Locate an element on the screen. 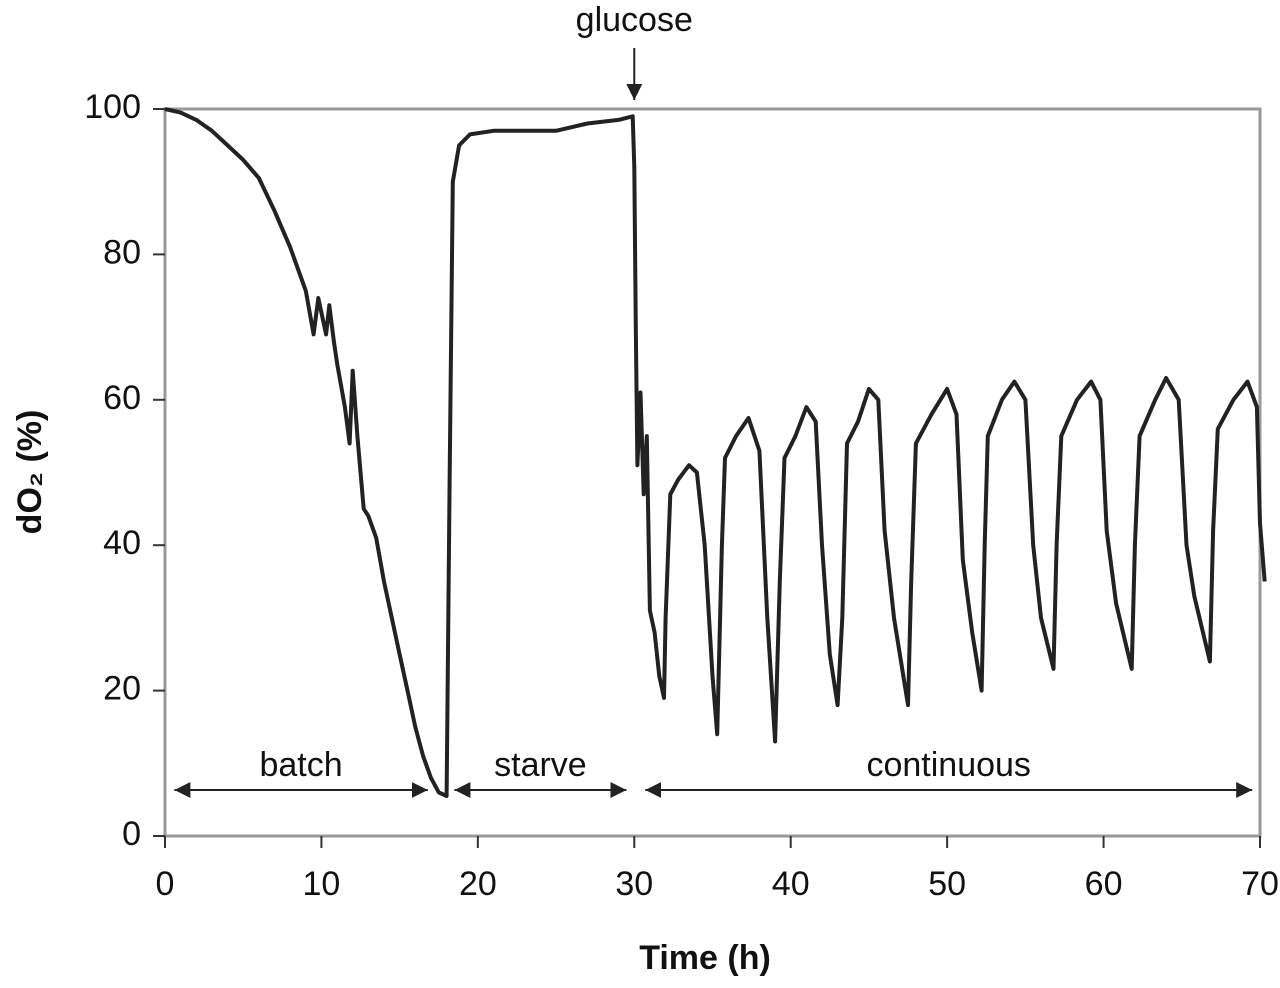 The height and width of the screenshot is (988, 1280). x-tick-label: 70 is located at coordinates (1260, 884).